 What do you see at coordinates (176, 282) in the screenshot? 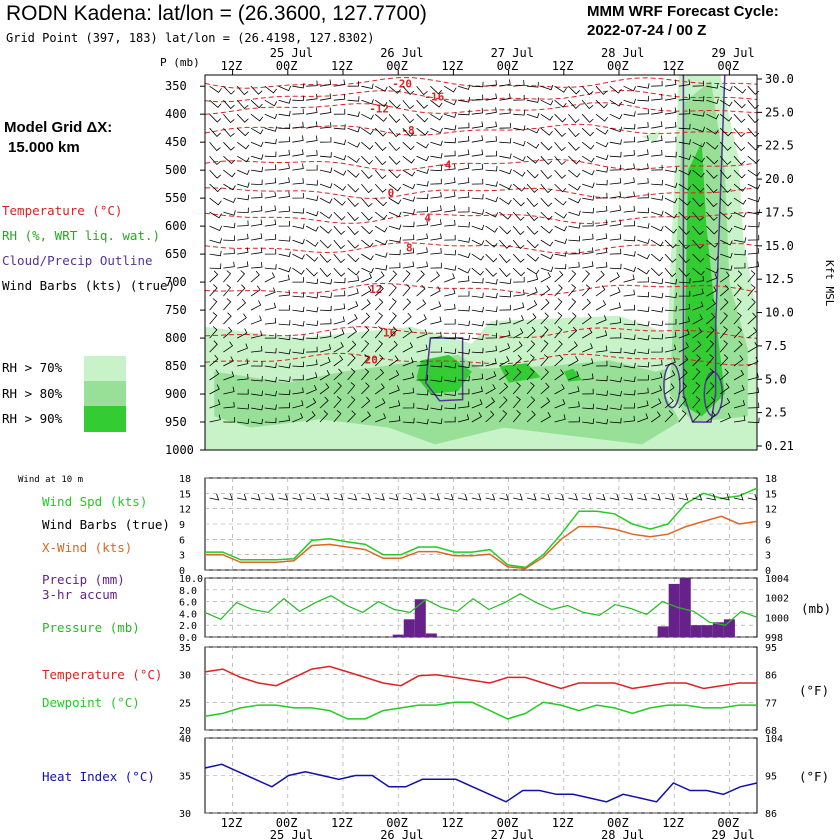
I see `pressure-tick-label: 700` at bounding box center [176, 282].